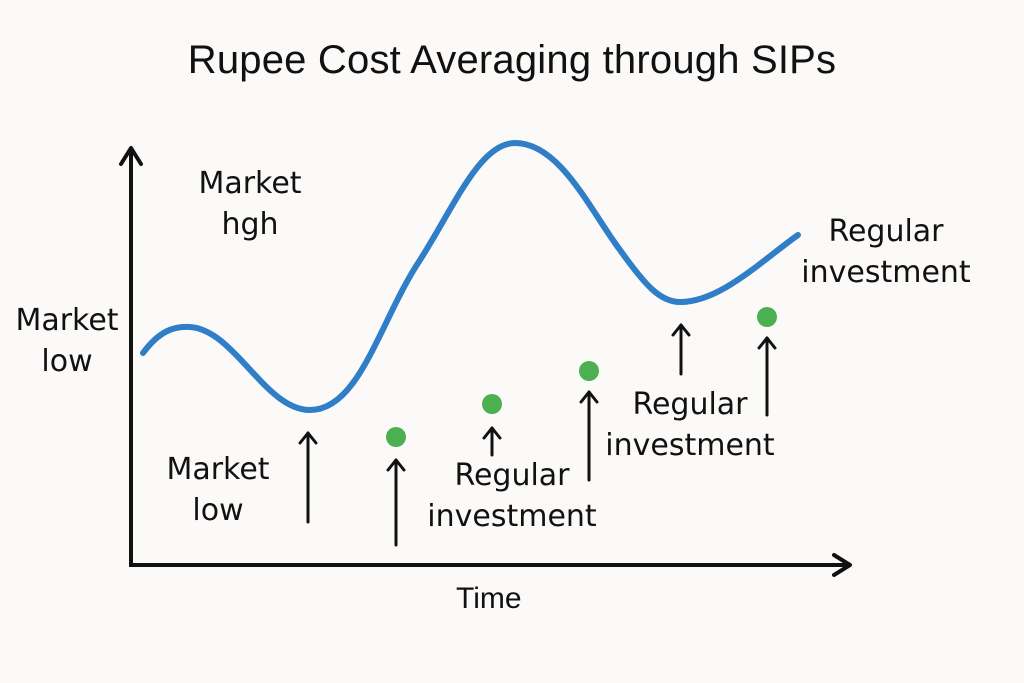 The image size is (1024, 683). What do you see at coordinates (250, 204) in the screenshot?
I see `label-market-high: Market hgh` at bounding box center [250, 204].